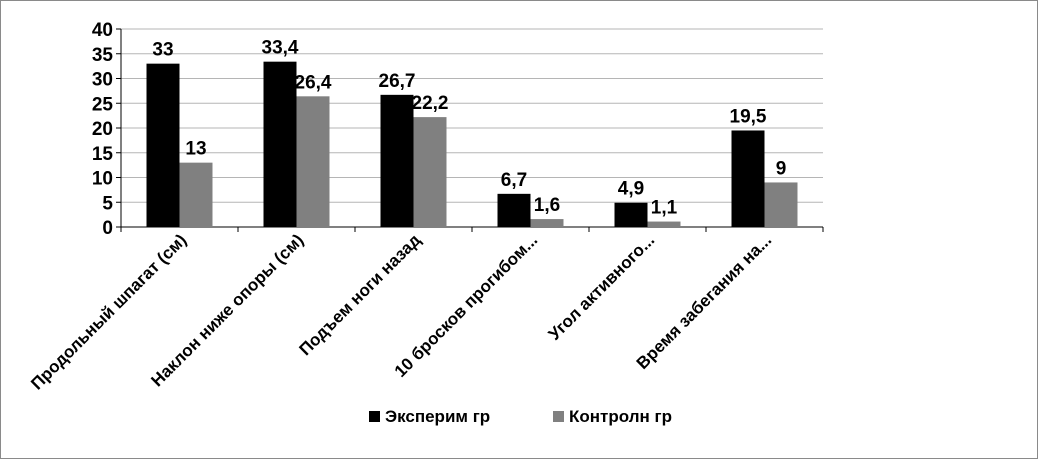  I want to click on category-label: Подъем ноги назад, so click(360, 294).